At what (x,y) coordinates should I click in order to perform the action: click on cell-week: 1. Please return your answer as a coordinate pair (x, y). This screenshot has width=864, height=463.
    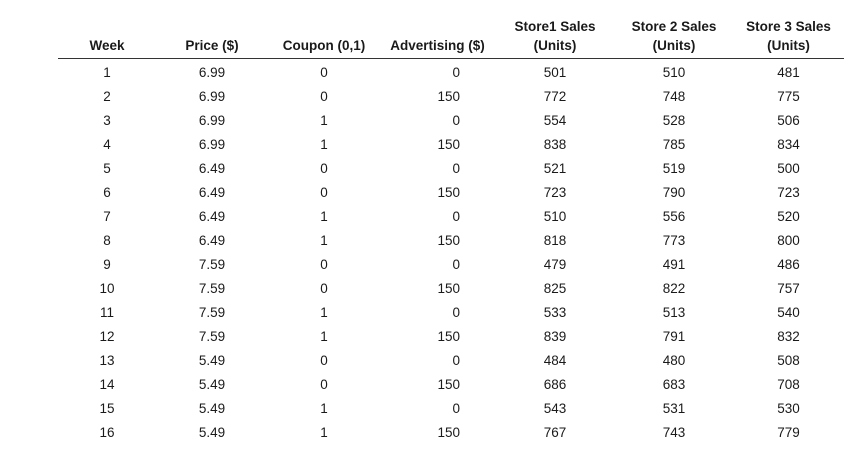
    Looking at the image, I should click on (107, 72).